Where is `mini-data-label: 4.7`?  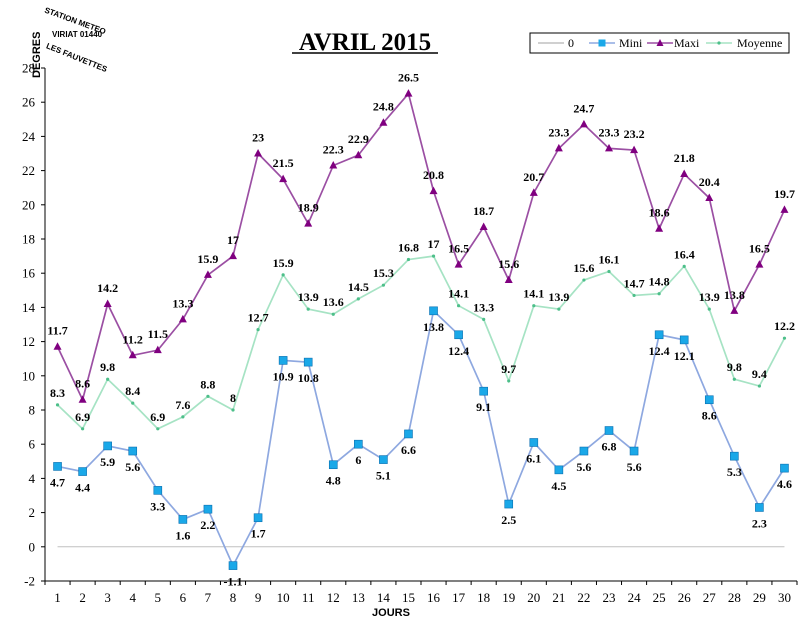
mini-data-label: 4.7 is located at coordinates (57, 482).